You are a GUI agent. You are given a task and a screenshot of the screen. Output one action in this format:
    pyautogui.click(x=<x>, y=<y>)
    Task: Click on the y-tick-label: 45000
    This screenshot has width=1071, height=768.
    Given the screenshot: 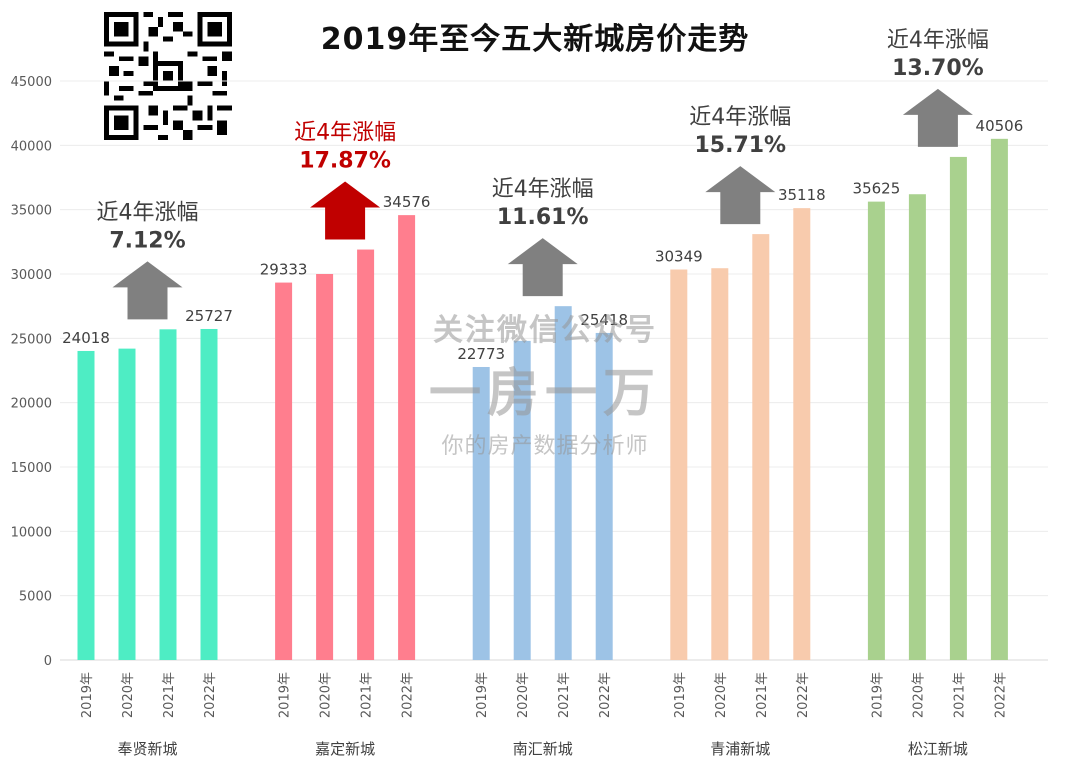 What is the action you would take?
    pyautogui.click(x=31, y=82)
    